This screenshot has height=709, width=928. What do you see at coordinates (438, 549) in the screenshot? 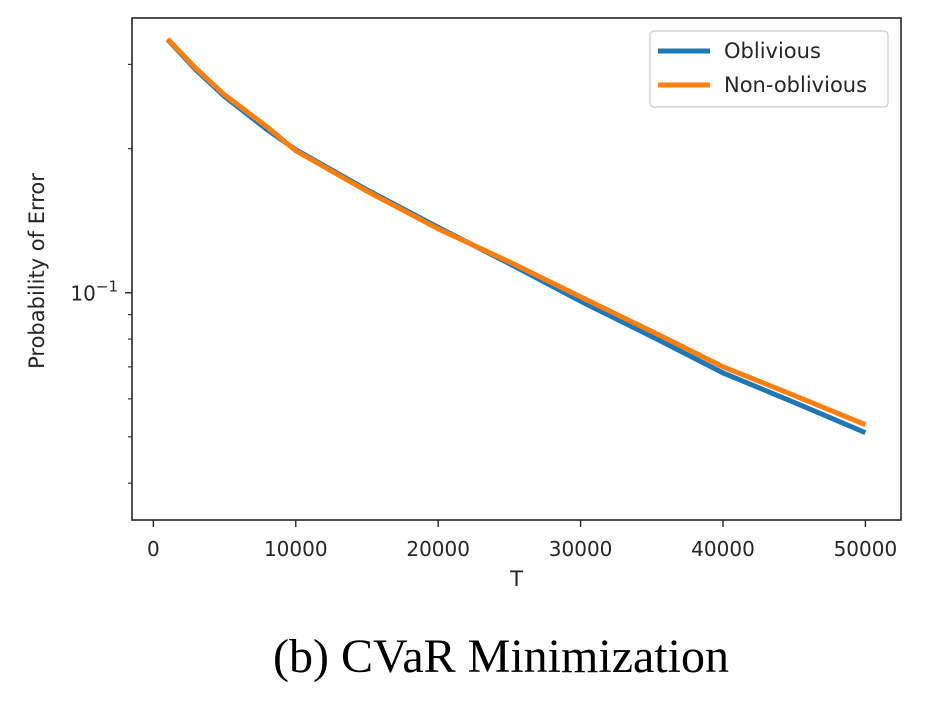
I see `x-tick-label: 20000` at bounding box center [438, 549].